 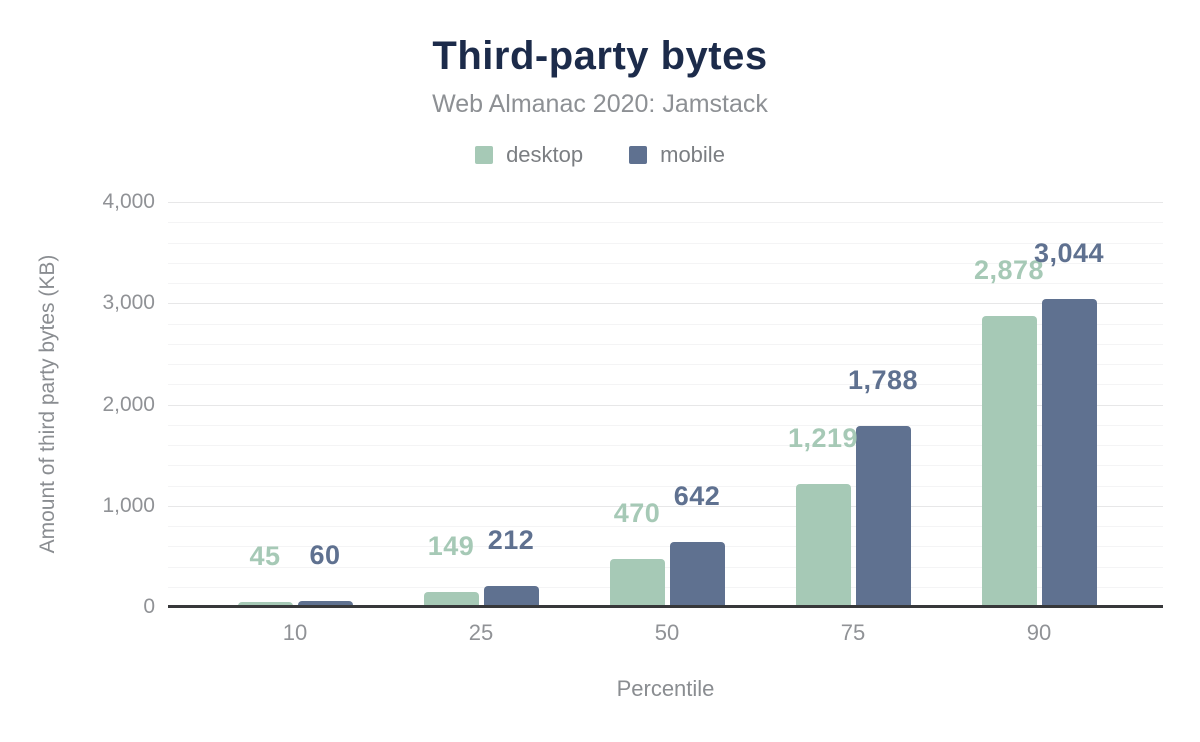 I want to click on mobile-swatch-icon, so click(x=638, y=155).